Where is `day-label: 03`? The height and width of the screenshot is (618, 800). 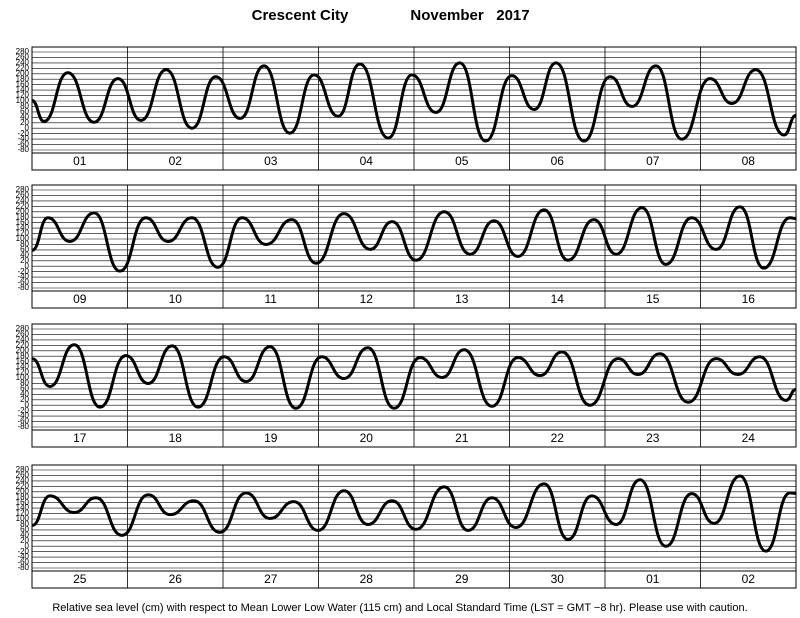
day-label: 03 is located at coordinates (271, 161).